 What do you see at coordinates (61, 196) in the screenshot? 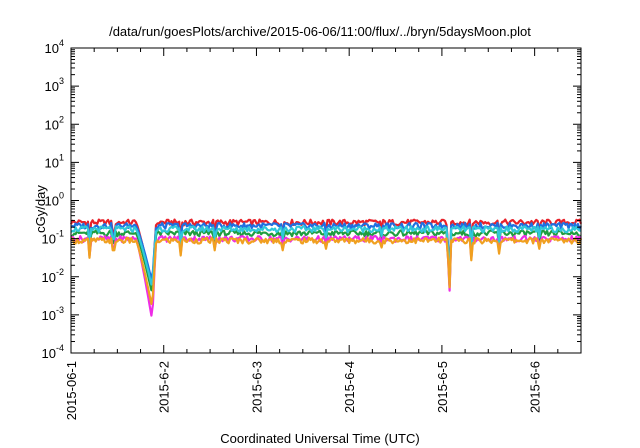
I see `y-tick-exponent: 0` at bounding box center [61, 196].